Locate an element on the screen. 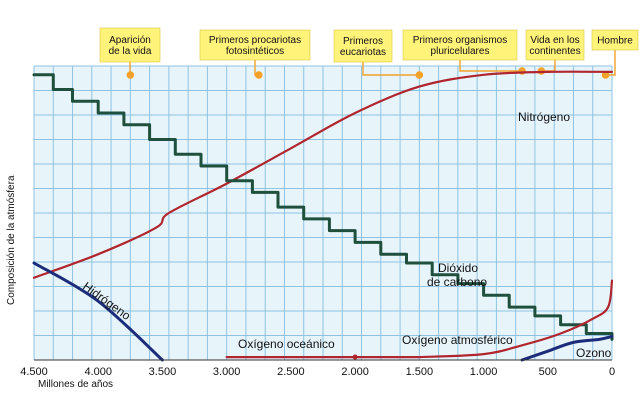 Image resolution: width=640 pixels, height=412 pixels. x-tick-label: 500 is located at coordinates (548, 372).